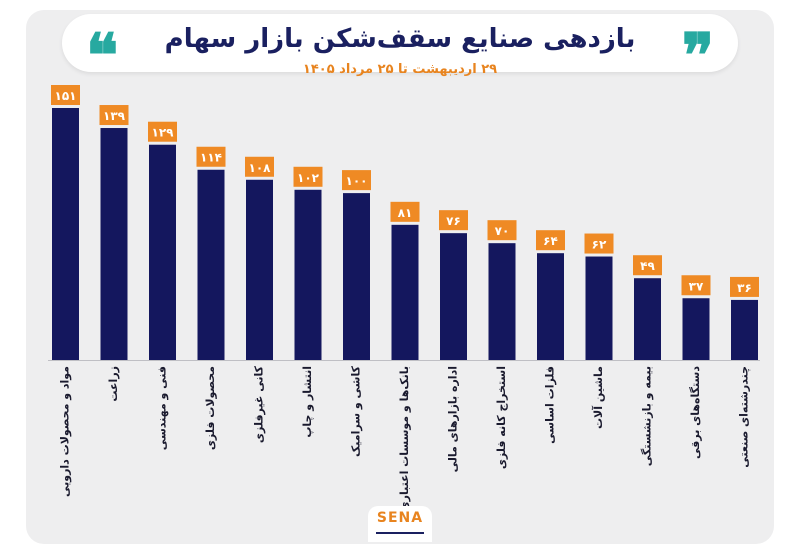 The height and width of the screenshot is (554, 800). What do you see at coordinates (259, 404) in the screenshot?
I see `category-label: کانی غیرفلزی` at bounding box center [259, 404].